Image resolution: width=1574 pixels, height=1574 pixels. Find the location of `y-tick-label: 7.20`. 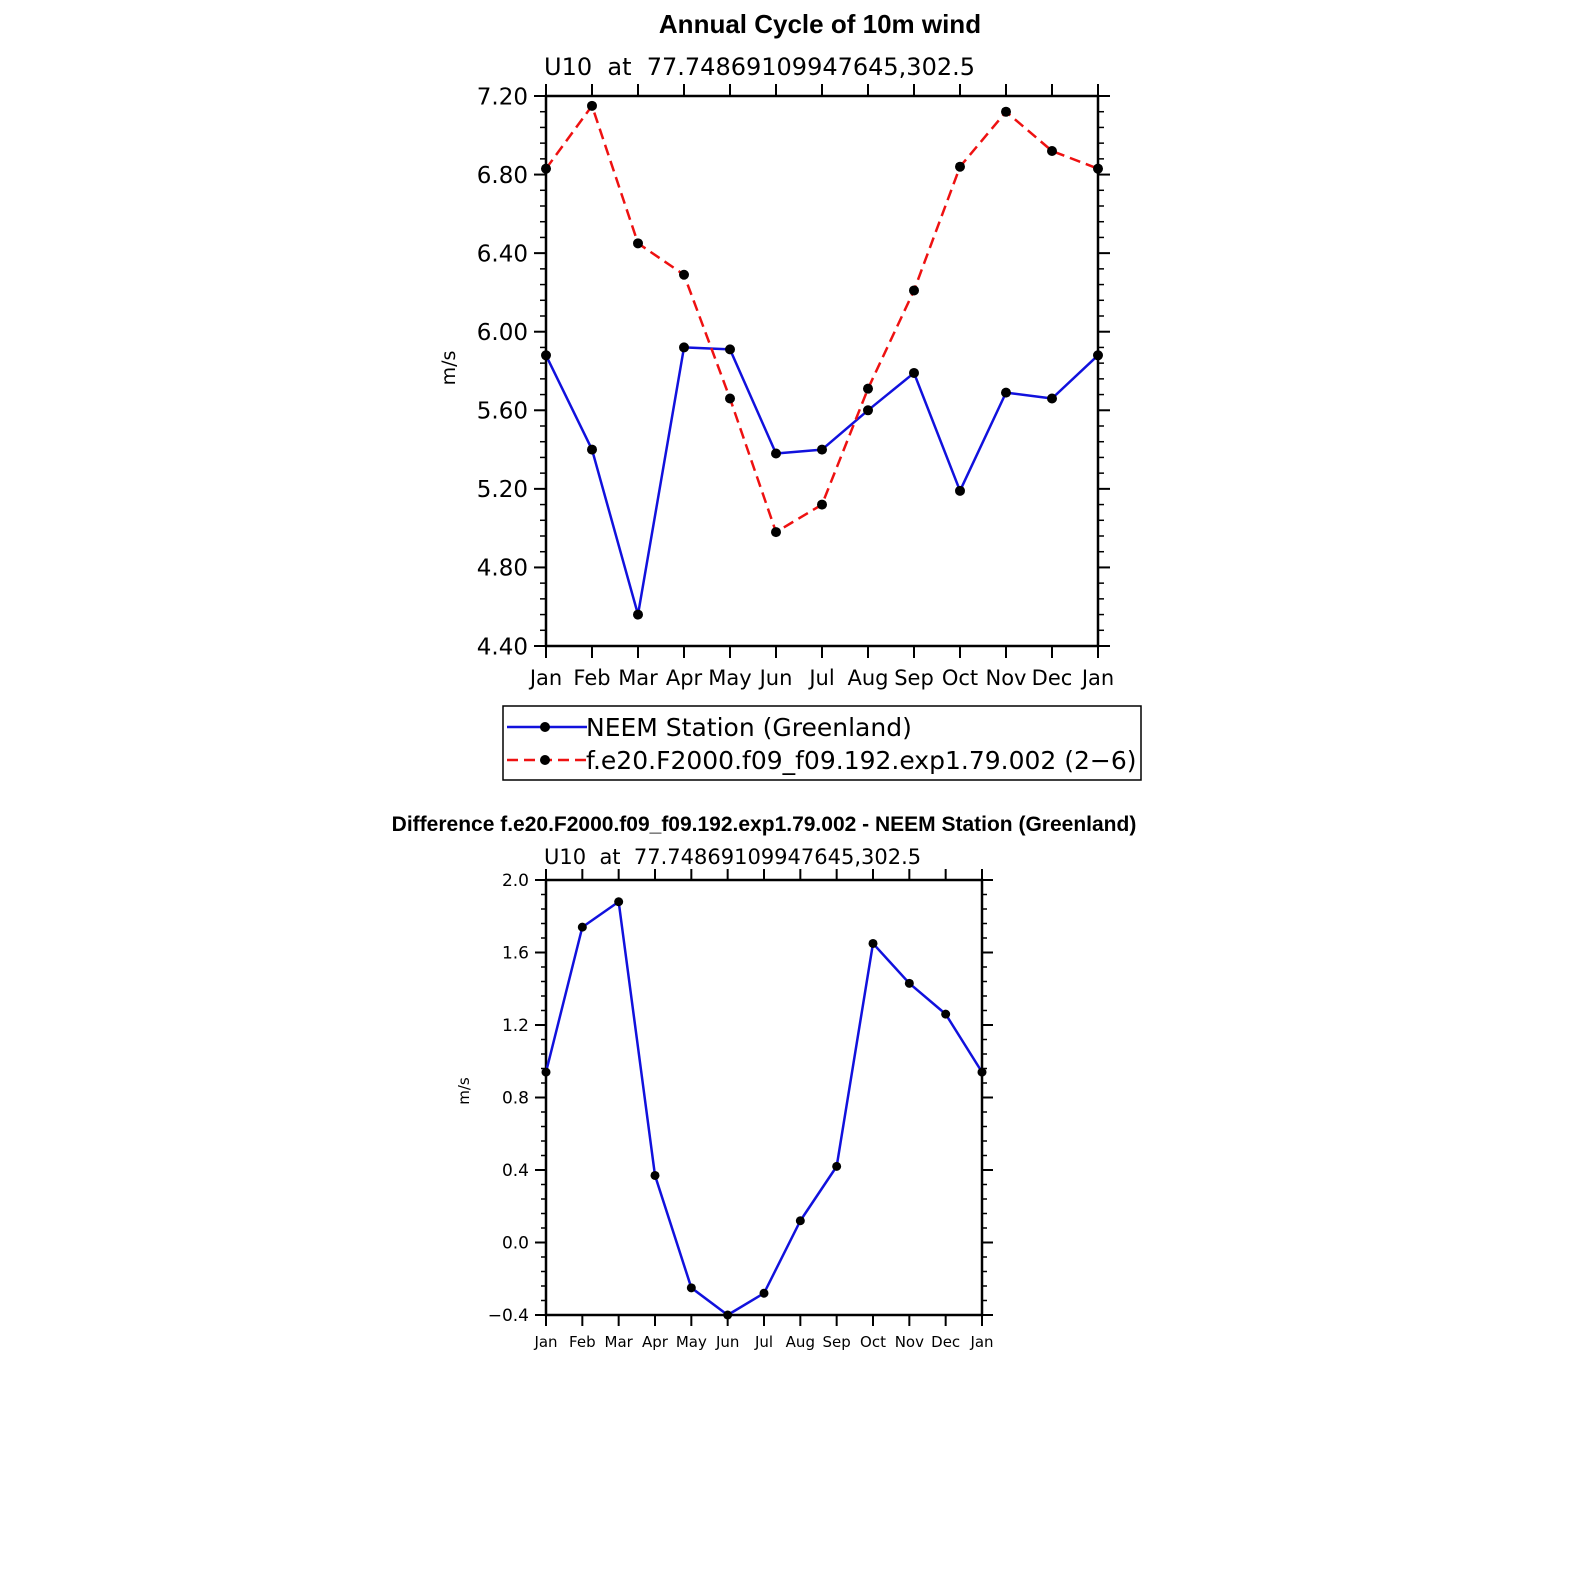

y-tick-label: 7.20 is located at coordinates (502, 97).